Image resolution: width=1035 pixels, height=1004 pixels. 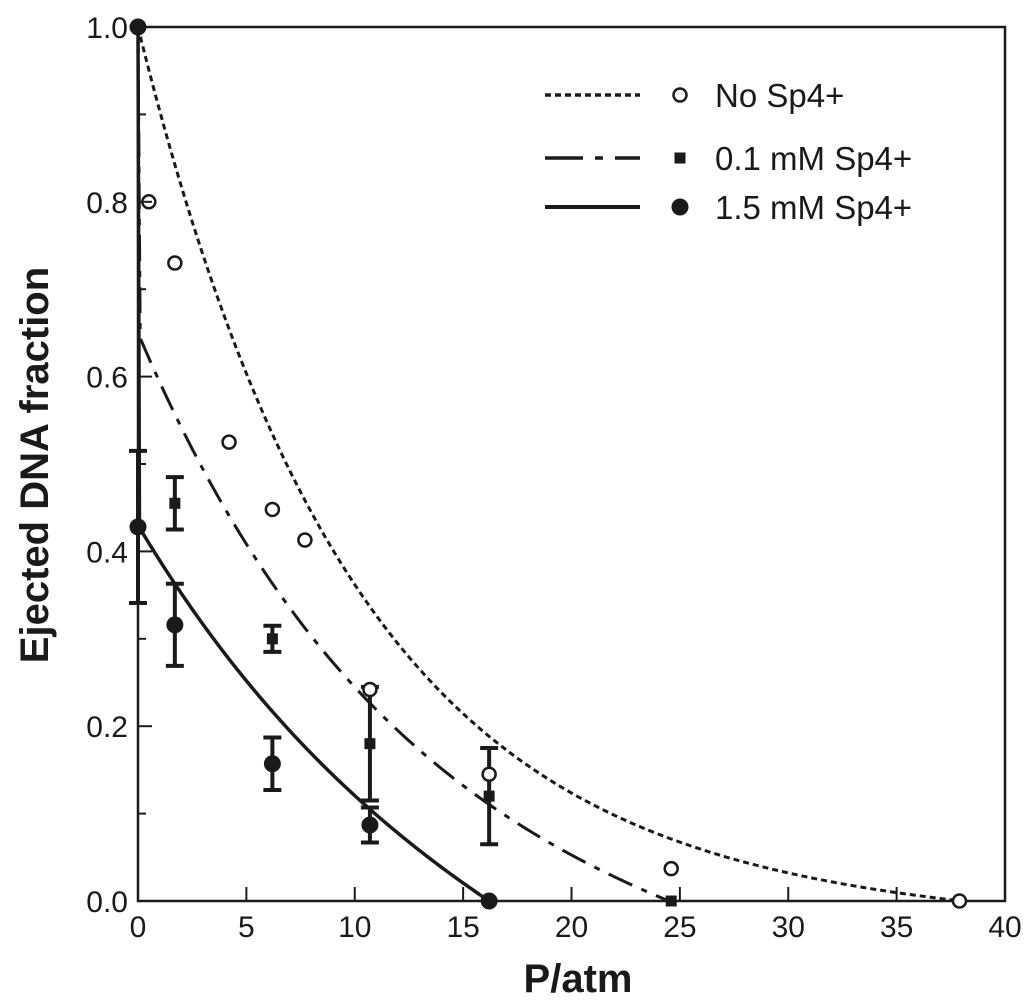 What do you see at coordinates (813, 207) in the screenshot?
I see `legend-label: 1.5 mM Sp4+` at bounding box center [813, 207].